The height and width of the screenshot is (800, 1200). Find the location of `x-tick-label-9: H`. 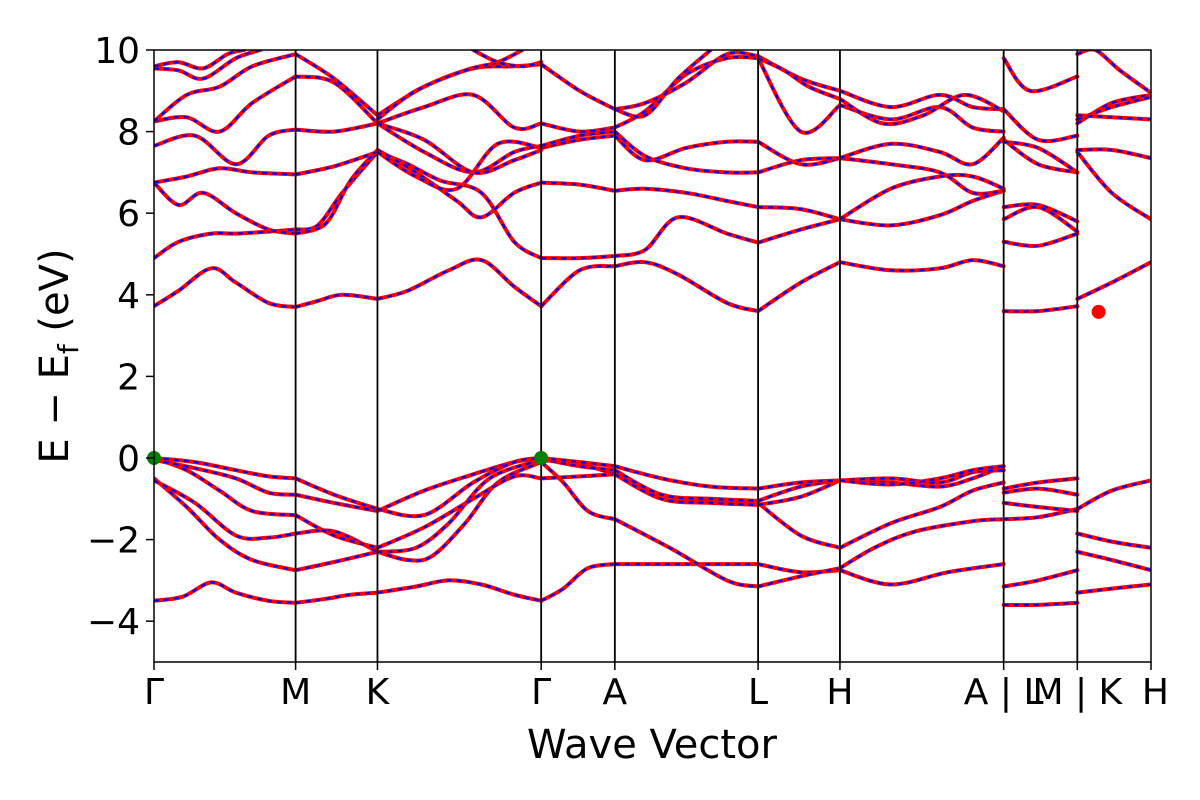

x-tick-label-9: H is located at coordinates (1155, 692).